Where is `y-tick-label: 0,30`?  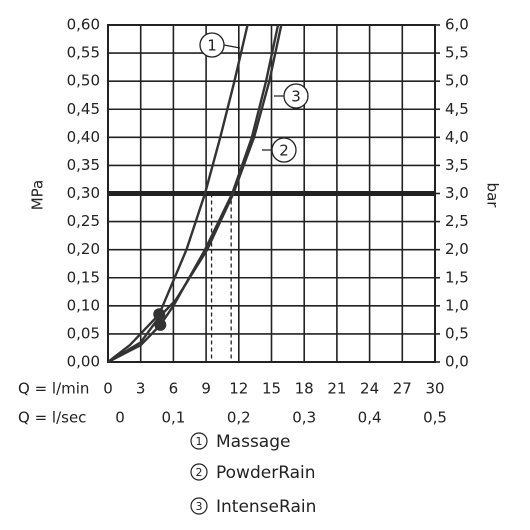
y-tick-label: 0,30 is located at coordinates (83, 193).